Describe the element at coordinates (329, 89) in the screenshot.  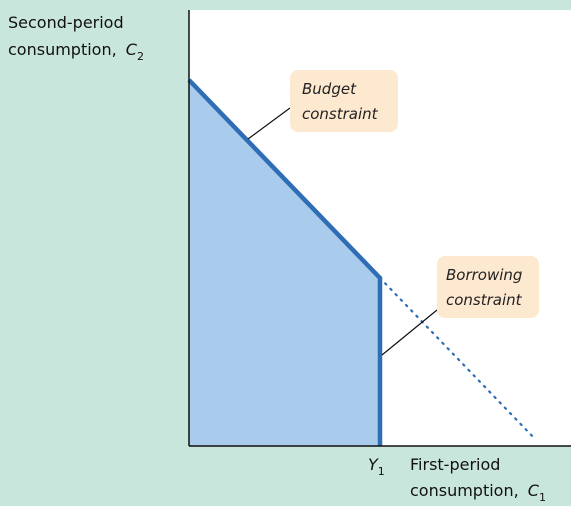
I see `callout-text: Budget` at that location.